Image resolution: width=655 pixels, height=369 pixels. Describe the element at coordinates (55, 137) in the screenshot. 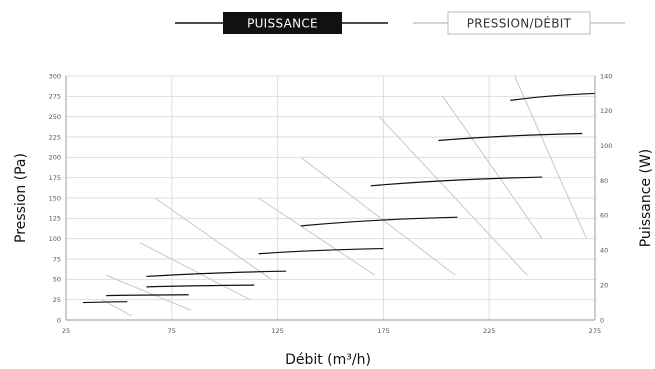

I see `y-tick-label: 225` at that location.